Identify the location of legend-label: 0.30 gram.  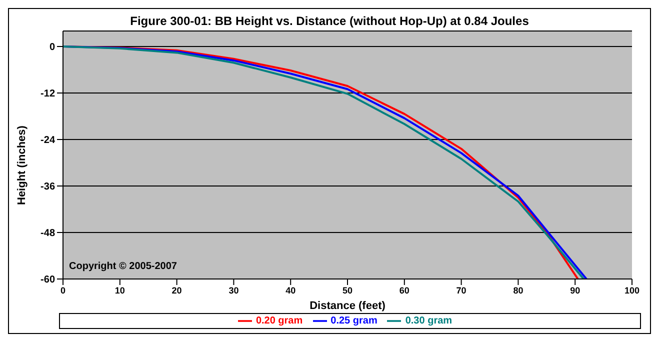
(428, 321).